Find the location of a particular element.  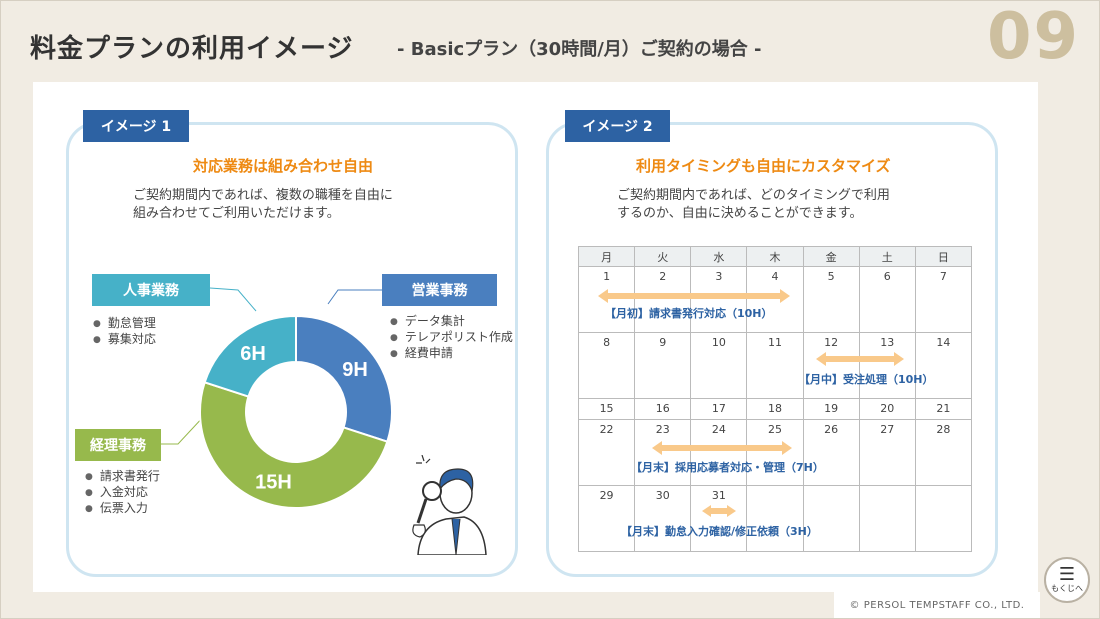

calendar-day: 19 is located at coordinates (831, 409).